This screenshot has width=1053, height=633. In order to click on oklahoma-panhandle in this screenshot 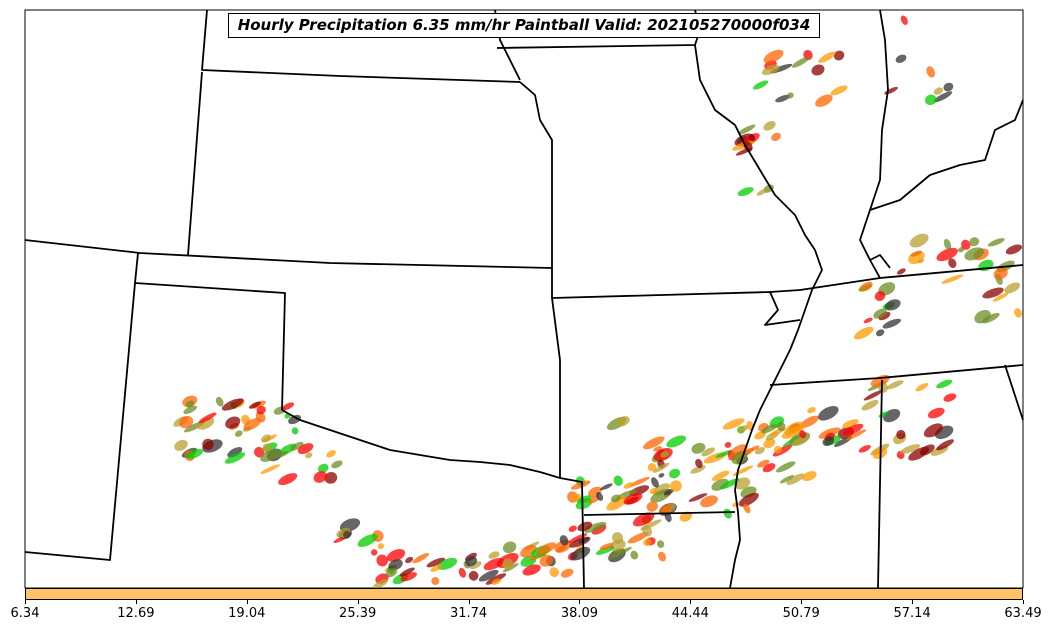, I will do `click(210, 331)`.